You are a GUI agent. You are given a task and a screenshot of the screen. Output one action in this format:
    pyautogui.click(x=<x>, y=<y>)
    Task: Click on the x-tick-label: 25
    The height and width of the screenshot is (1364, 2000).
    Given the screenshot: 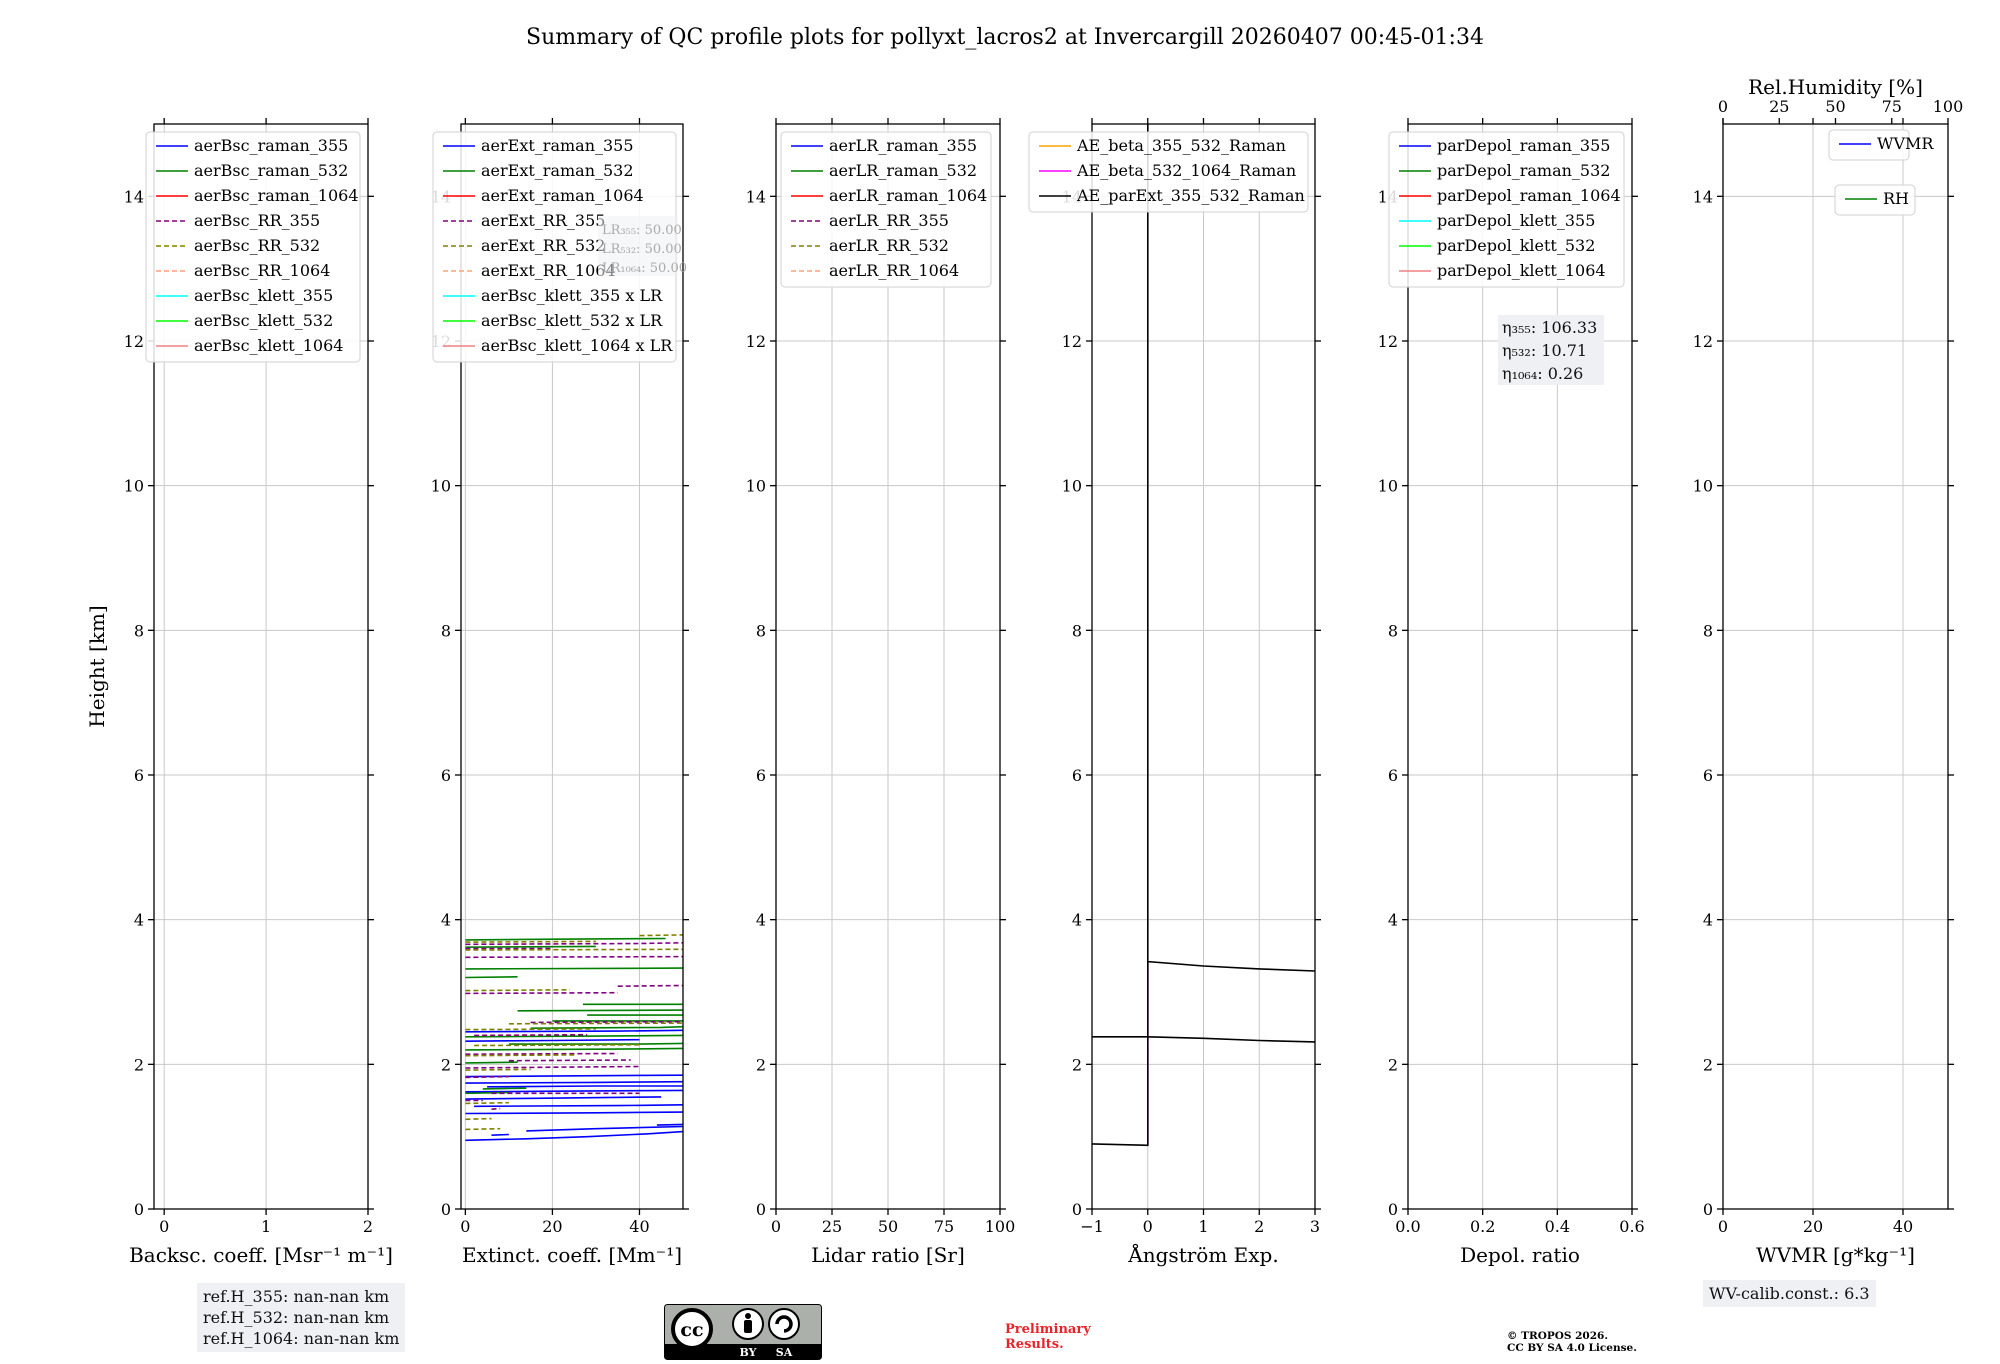 What is the action you would take?
    pyautogui.click(x=832, y=1226)
    